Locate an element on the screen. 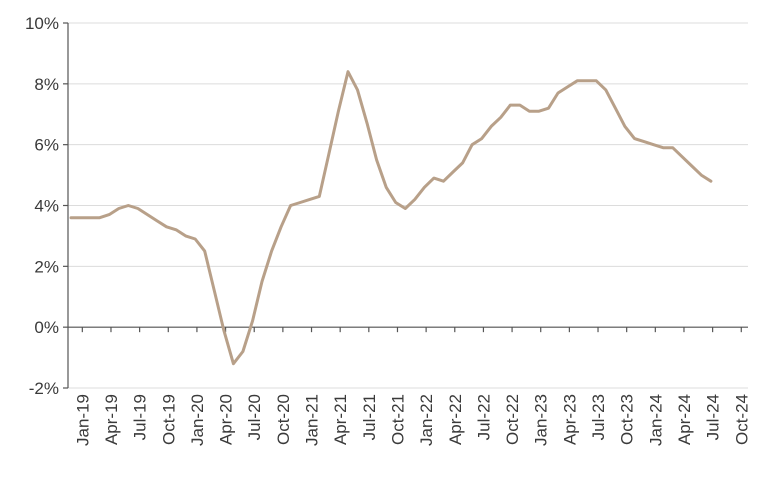 The image size is (776, 477). y-tick-label: 0% is located at coordinates (46, 327).